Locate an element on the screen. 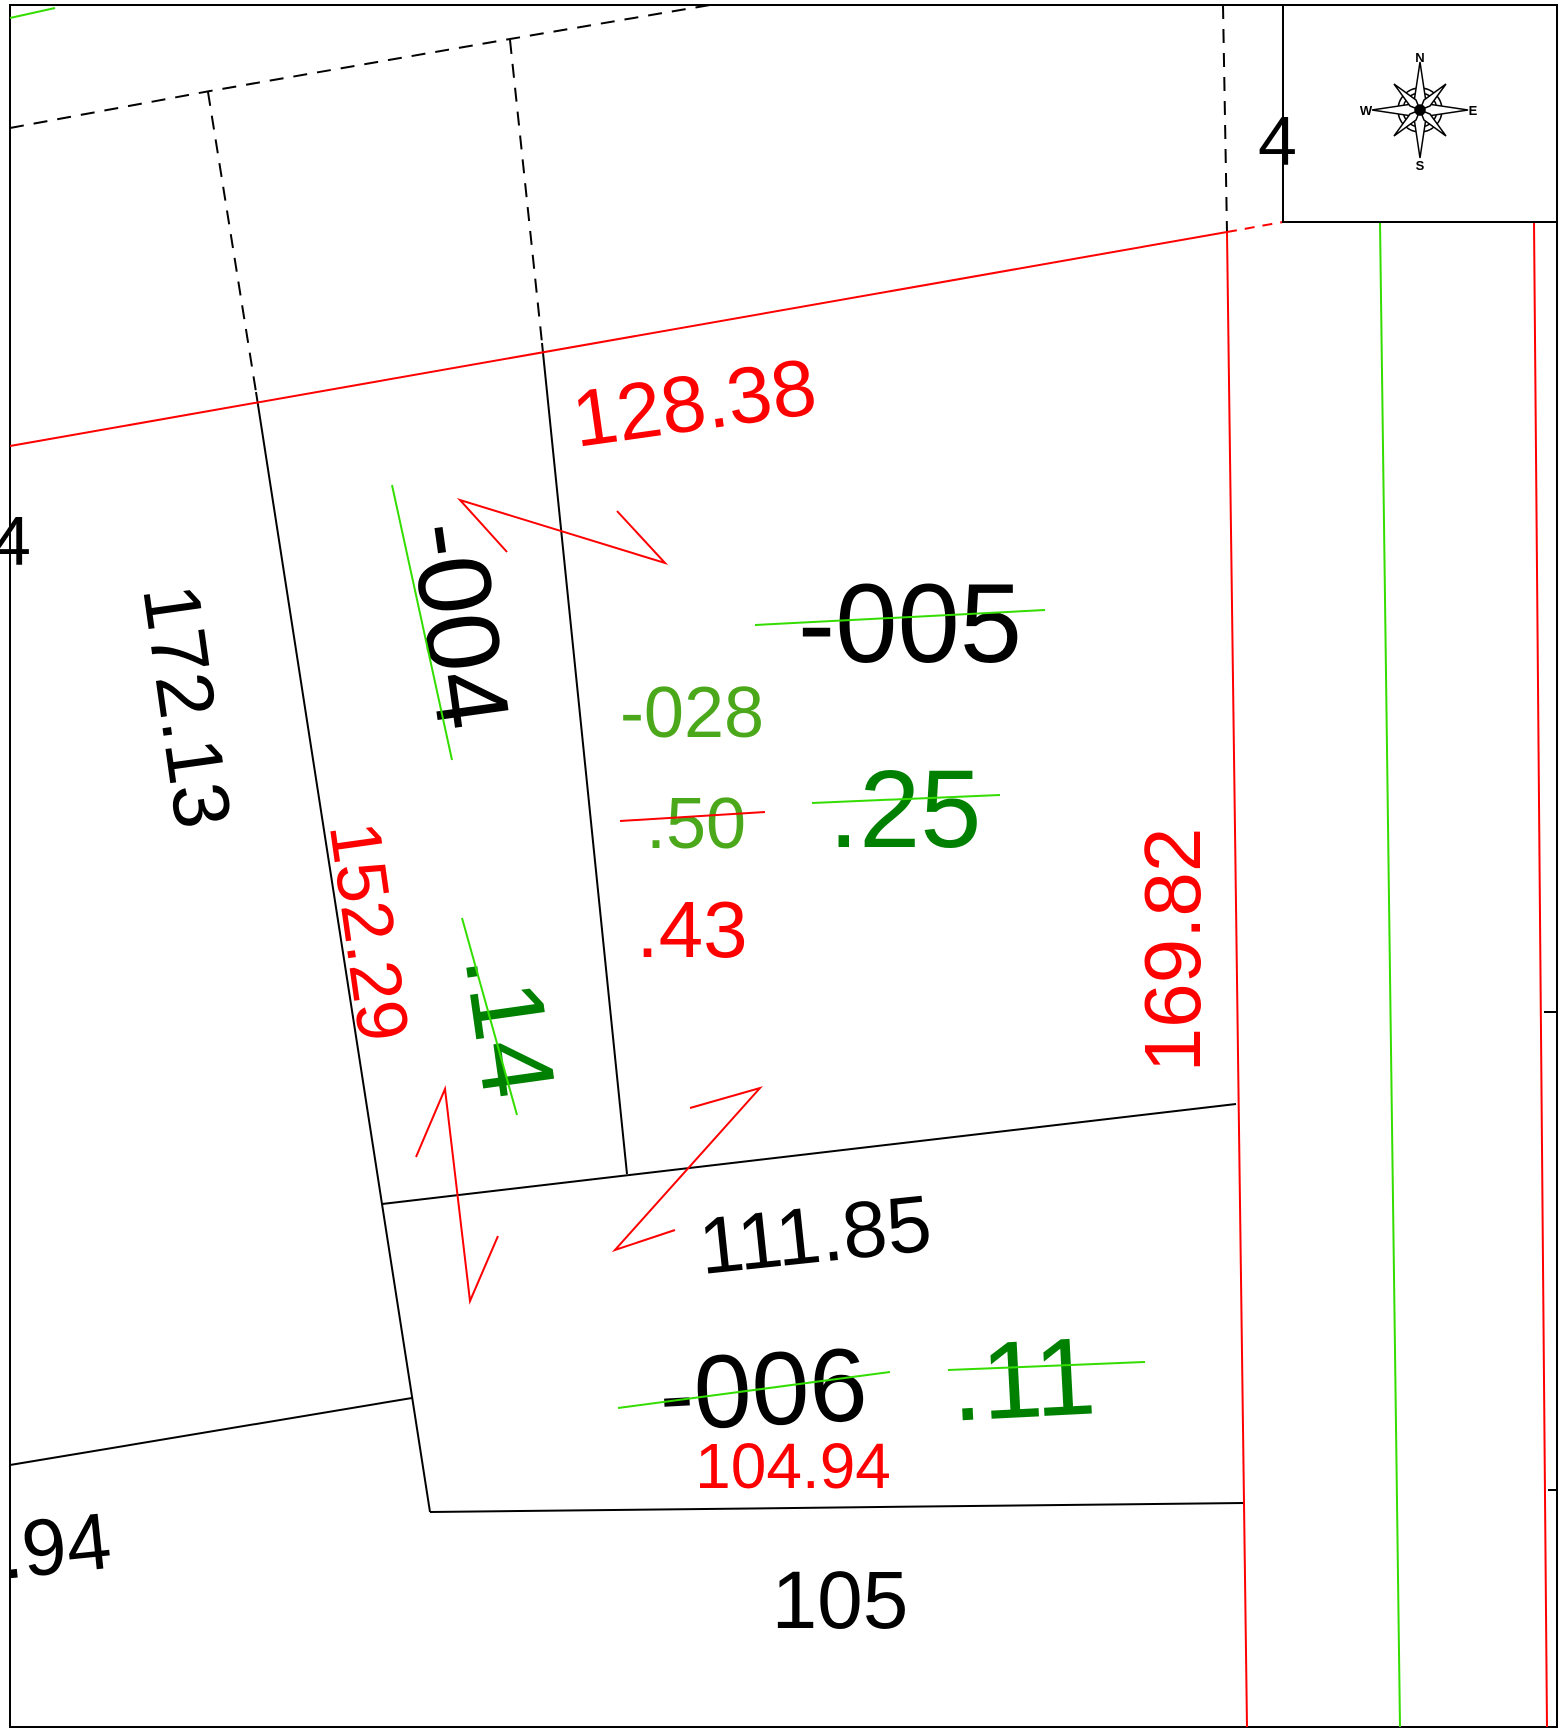  dimension-lower-black: 111.85 is located at coordinates (815, 1234).